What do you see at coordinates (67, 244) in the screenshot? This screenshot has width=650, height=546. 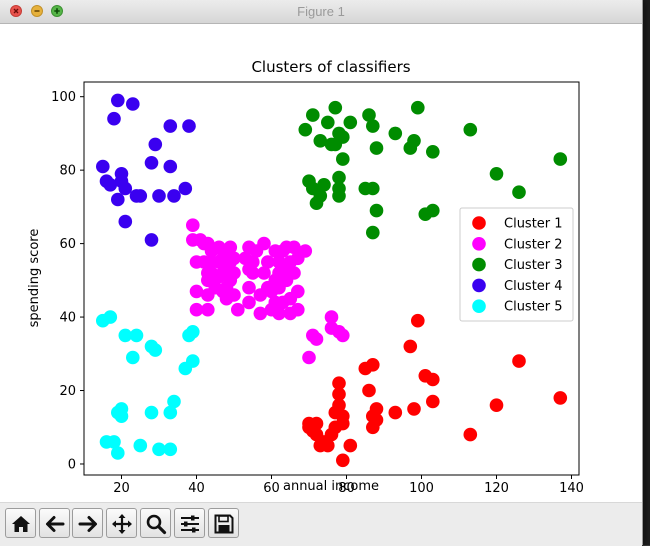 I see `y-tick-label: 60` at bounding box center [67, 244].